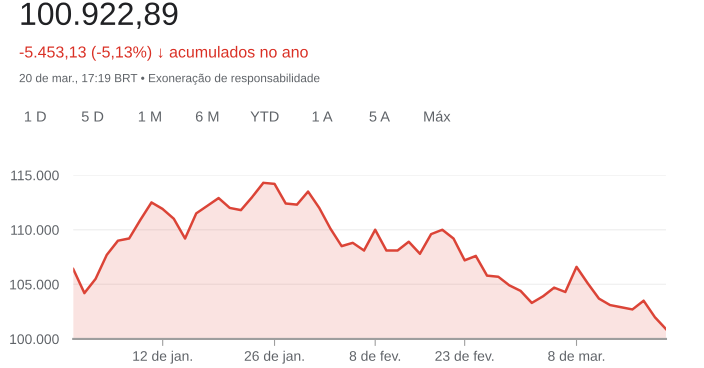 Image resolution: width=704 pixels, height=368 pixels. What do you see at coordinates (162, 357) in the screenshot?
I see `x-tick-label: 12 de jan.` at bounding box center [162, 357].